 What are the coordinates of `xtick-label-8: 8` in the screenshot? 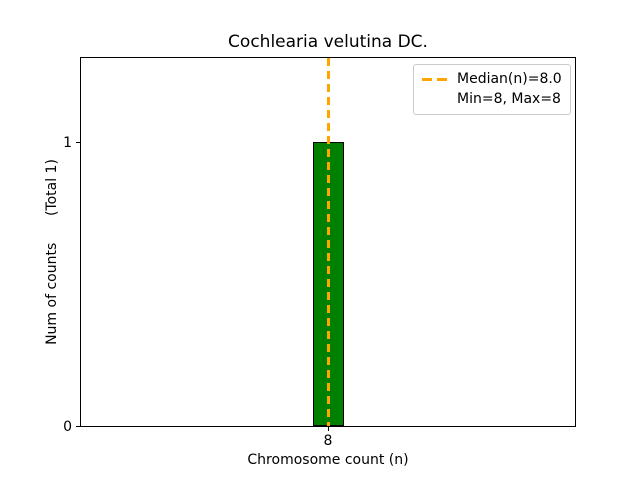 It's located at (328, 441).